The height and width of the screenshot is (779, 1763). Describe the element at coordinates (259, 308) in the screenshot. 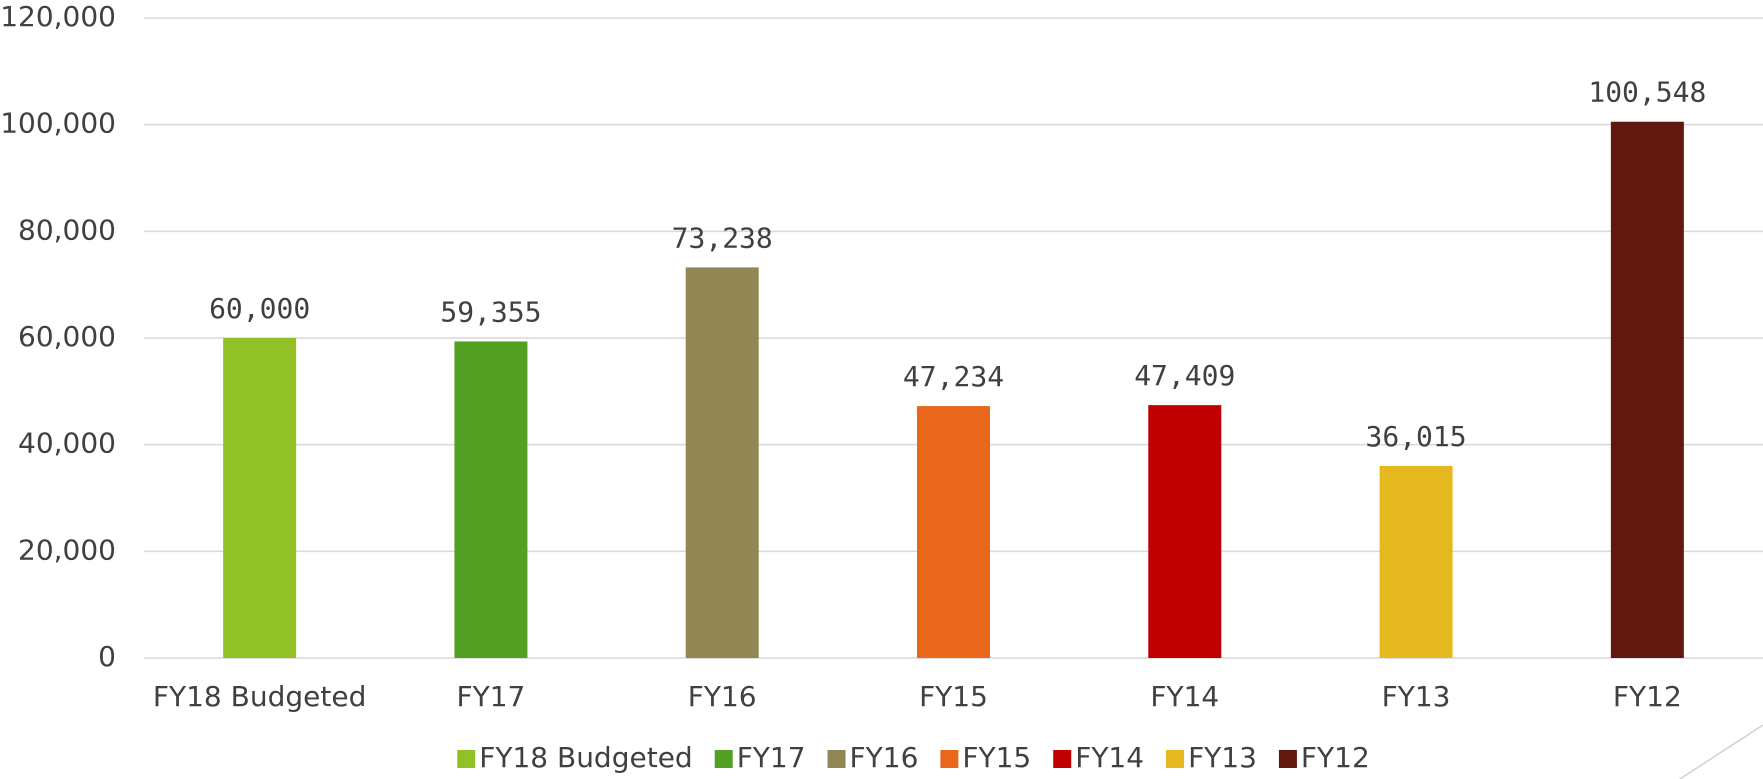

I see `data-label: 60,000` at that location.